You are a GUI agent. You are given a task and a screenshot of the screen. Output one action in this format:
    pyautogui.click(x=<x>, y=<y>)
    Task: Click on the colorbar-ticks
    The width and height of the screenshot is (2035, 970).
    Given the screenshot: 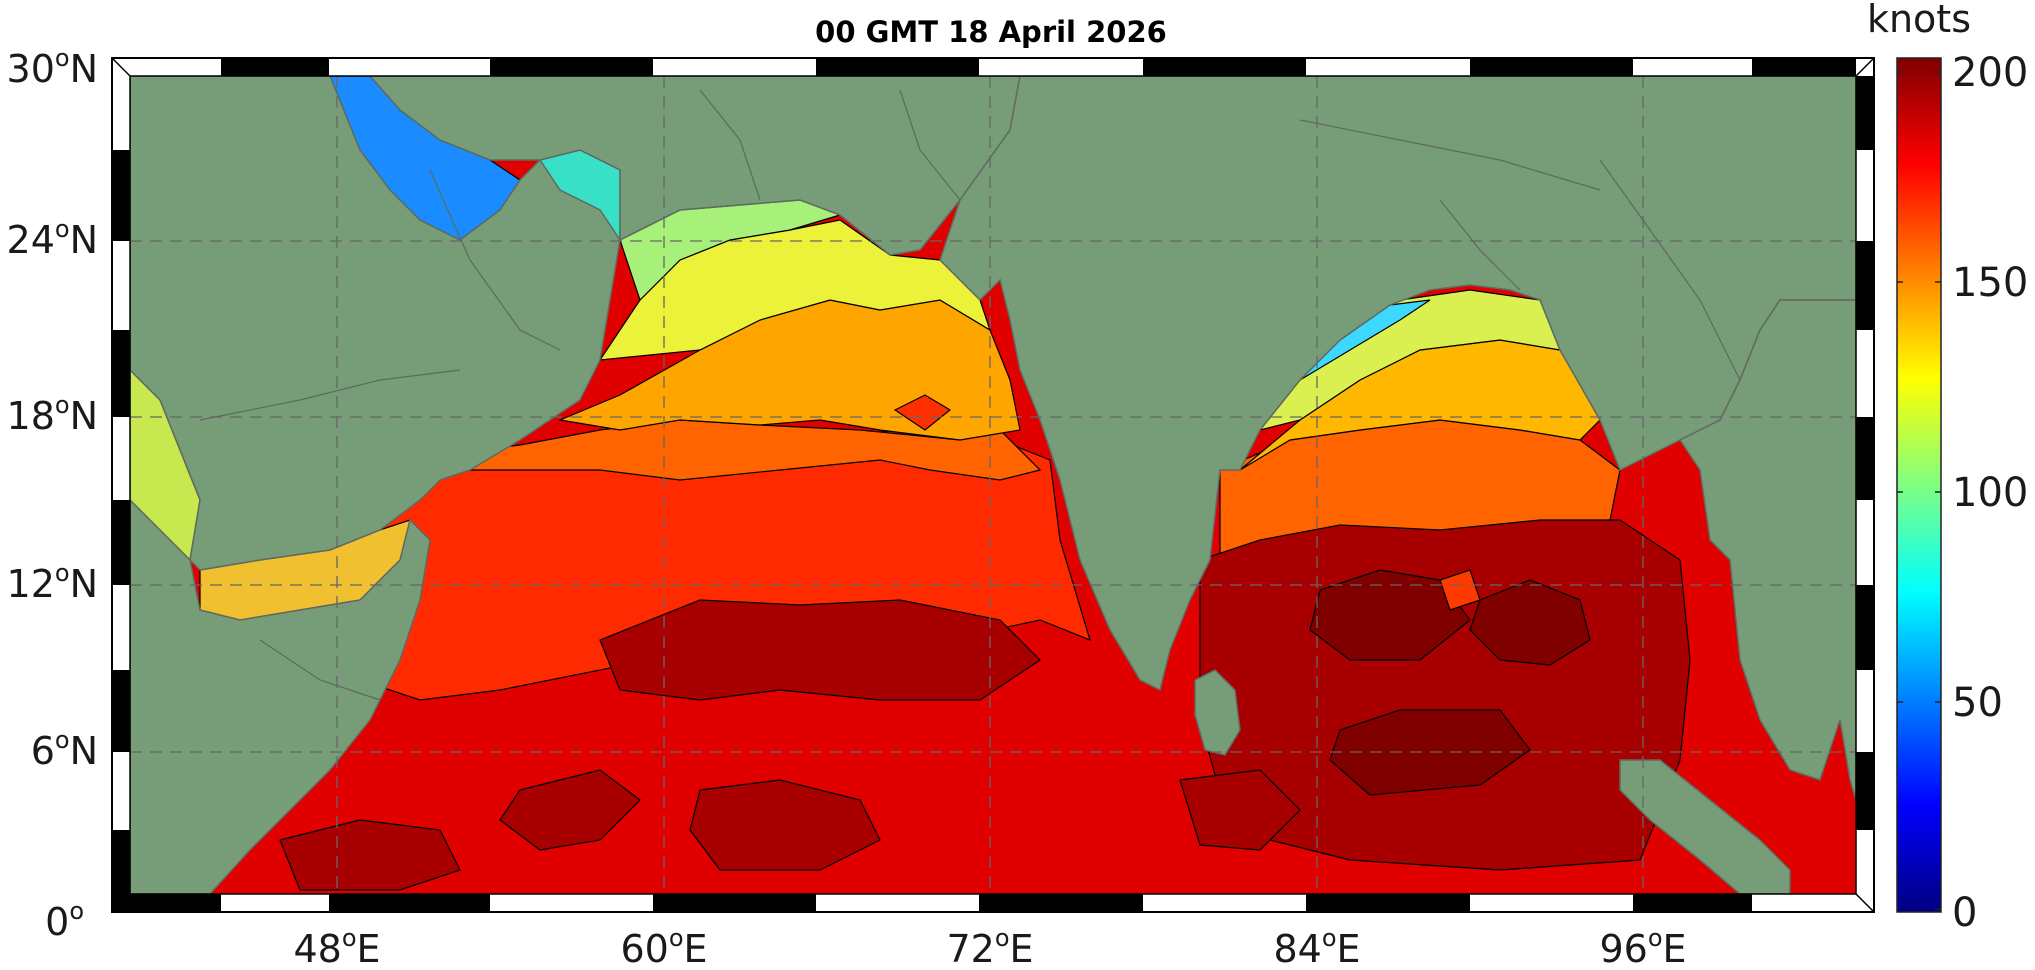 What is the action you would take?
    pyautogui.click(x=1919, y=490)
    